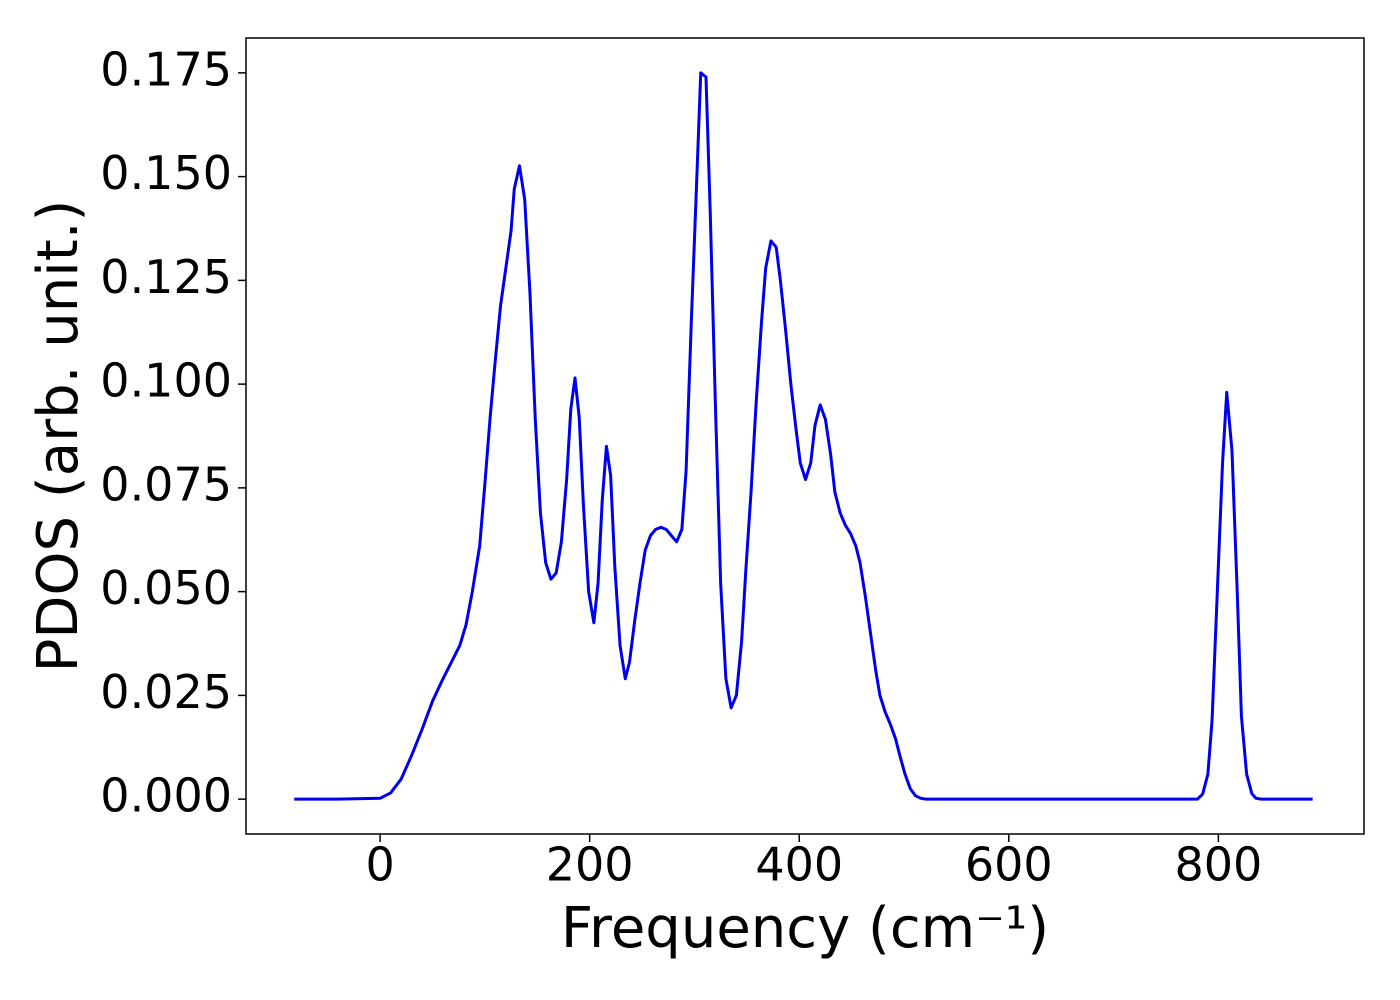  I want to click on y-tick-label: 0.025, so click(166, 692).